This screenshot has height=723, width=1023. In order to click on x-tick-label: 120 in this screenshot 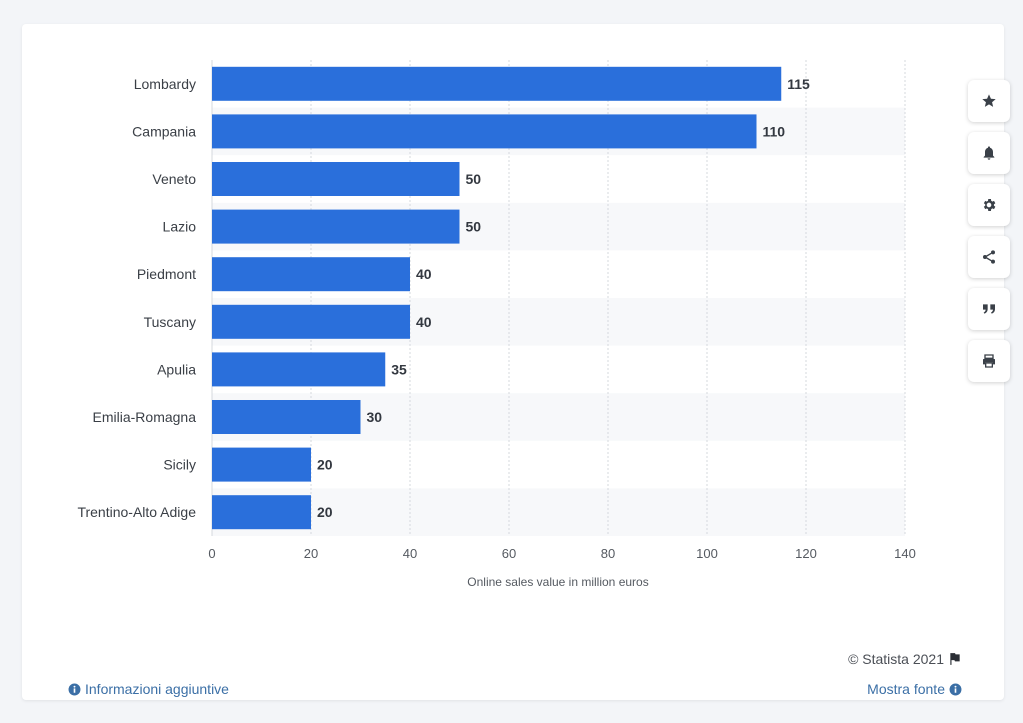, I will do `click(806, 553)`.